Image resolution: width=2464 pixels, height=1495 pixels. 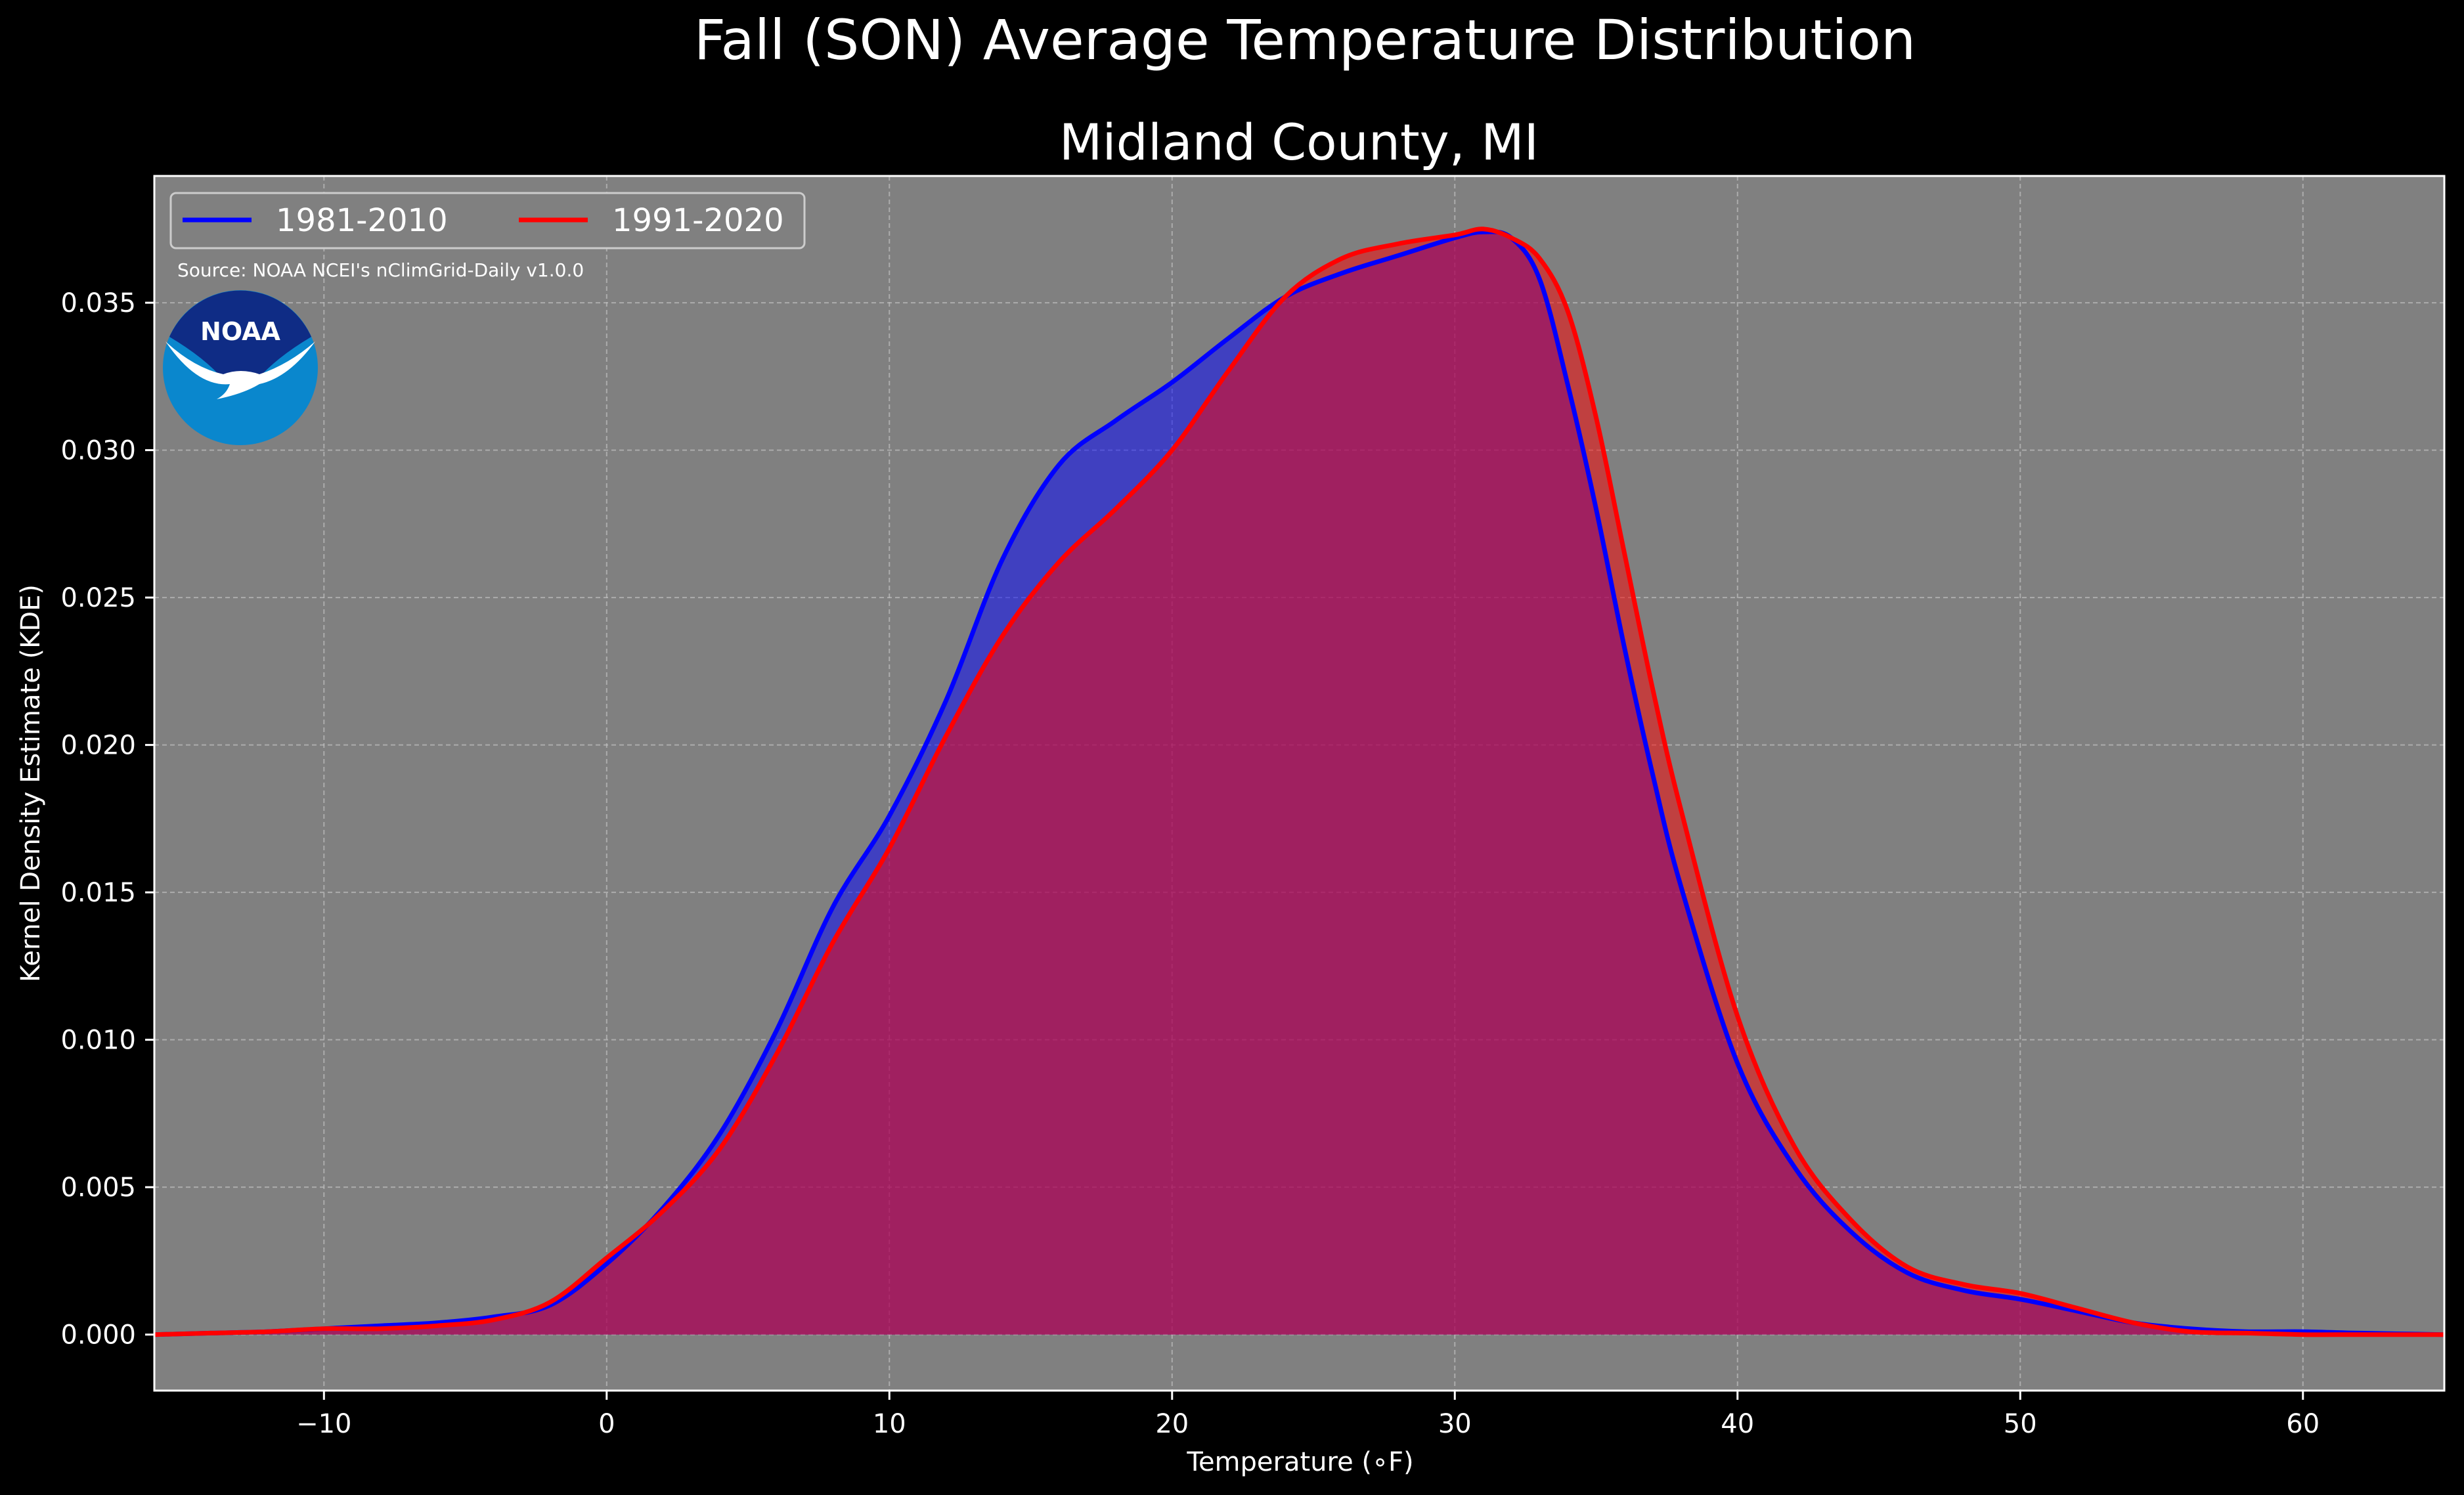 What do you see at coordinates (2303, 1424) in the screenshot?
I see `x-tick-label: 60` at bounding box center [2303, 1424].